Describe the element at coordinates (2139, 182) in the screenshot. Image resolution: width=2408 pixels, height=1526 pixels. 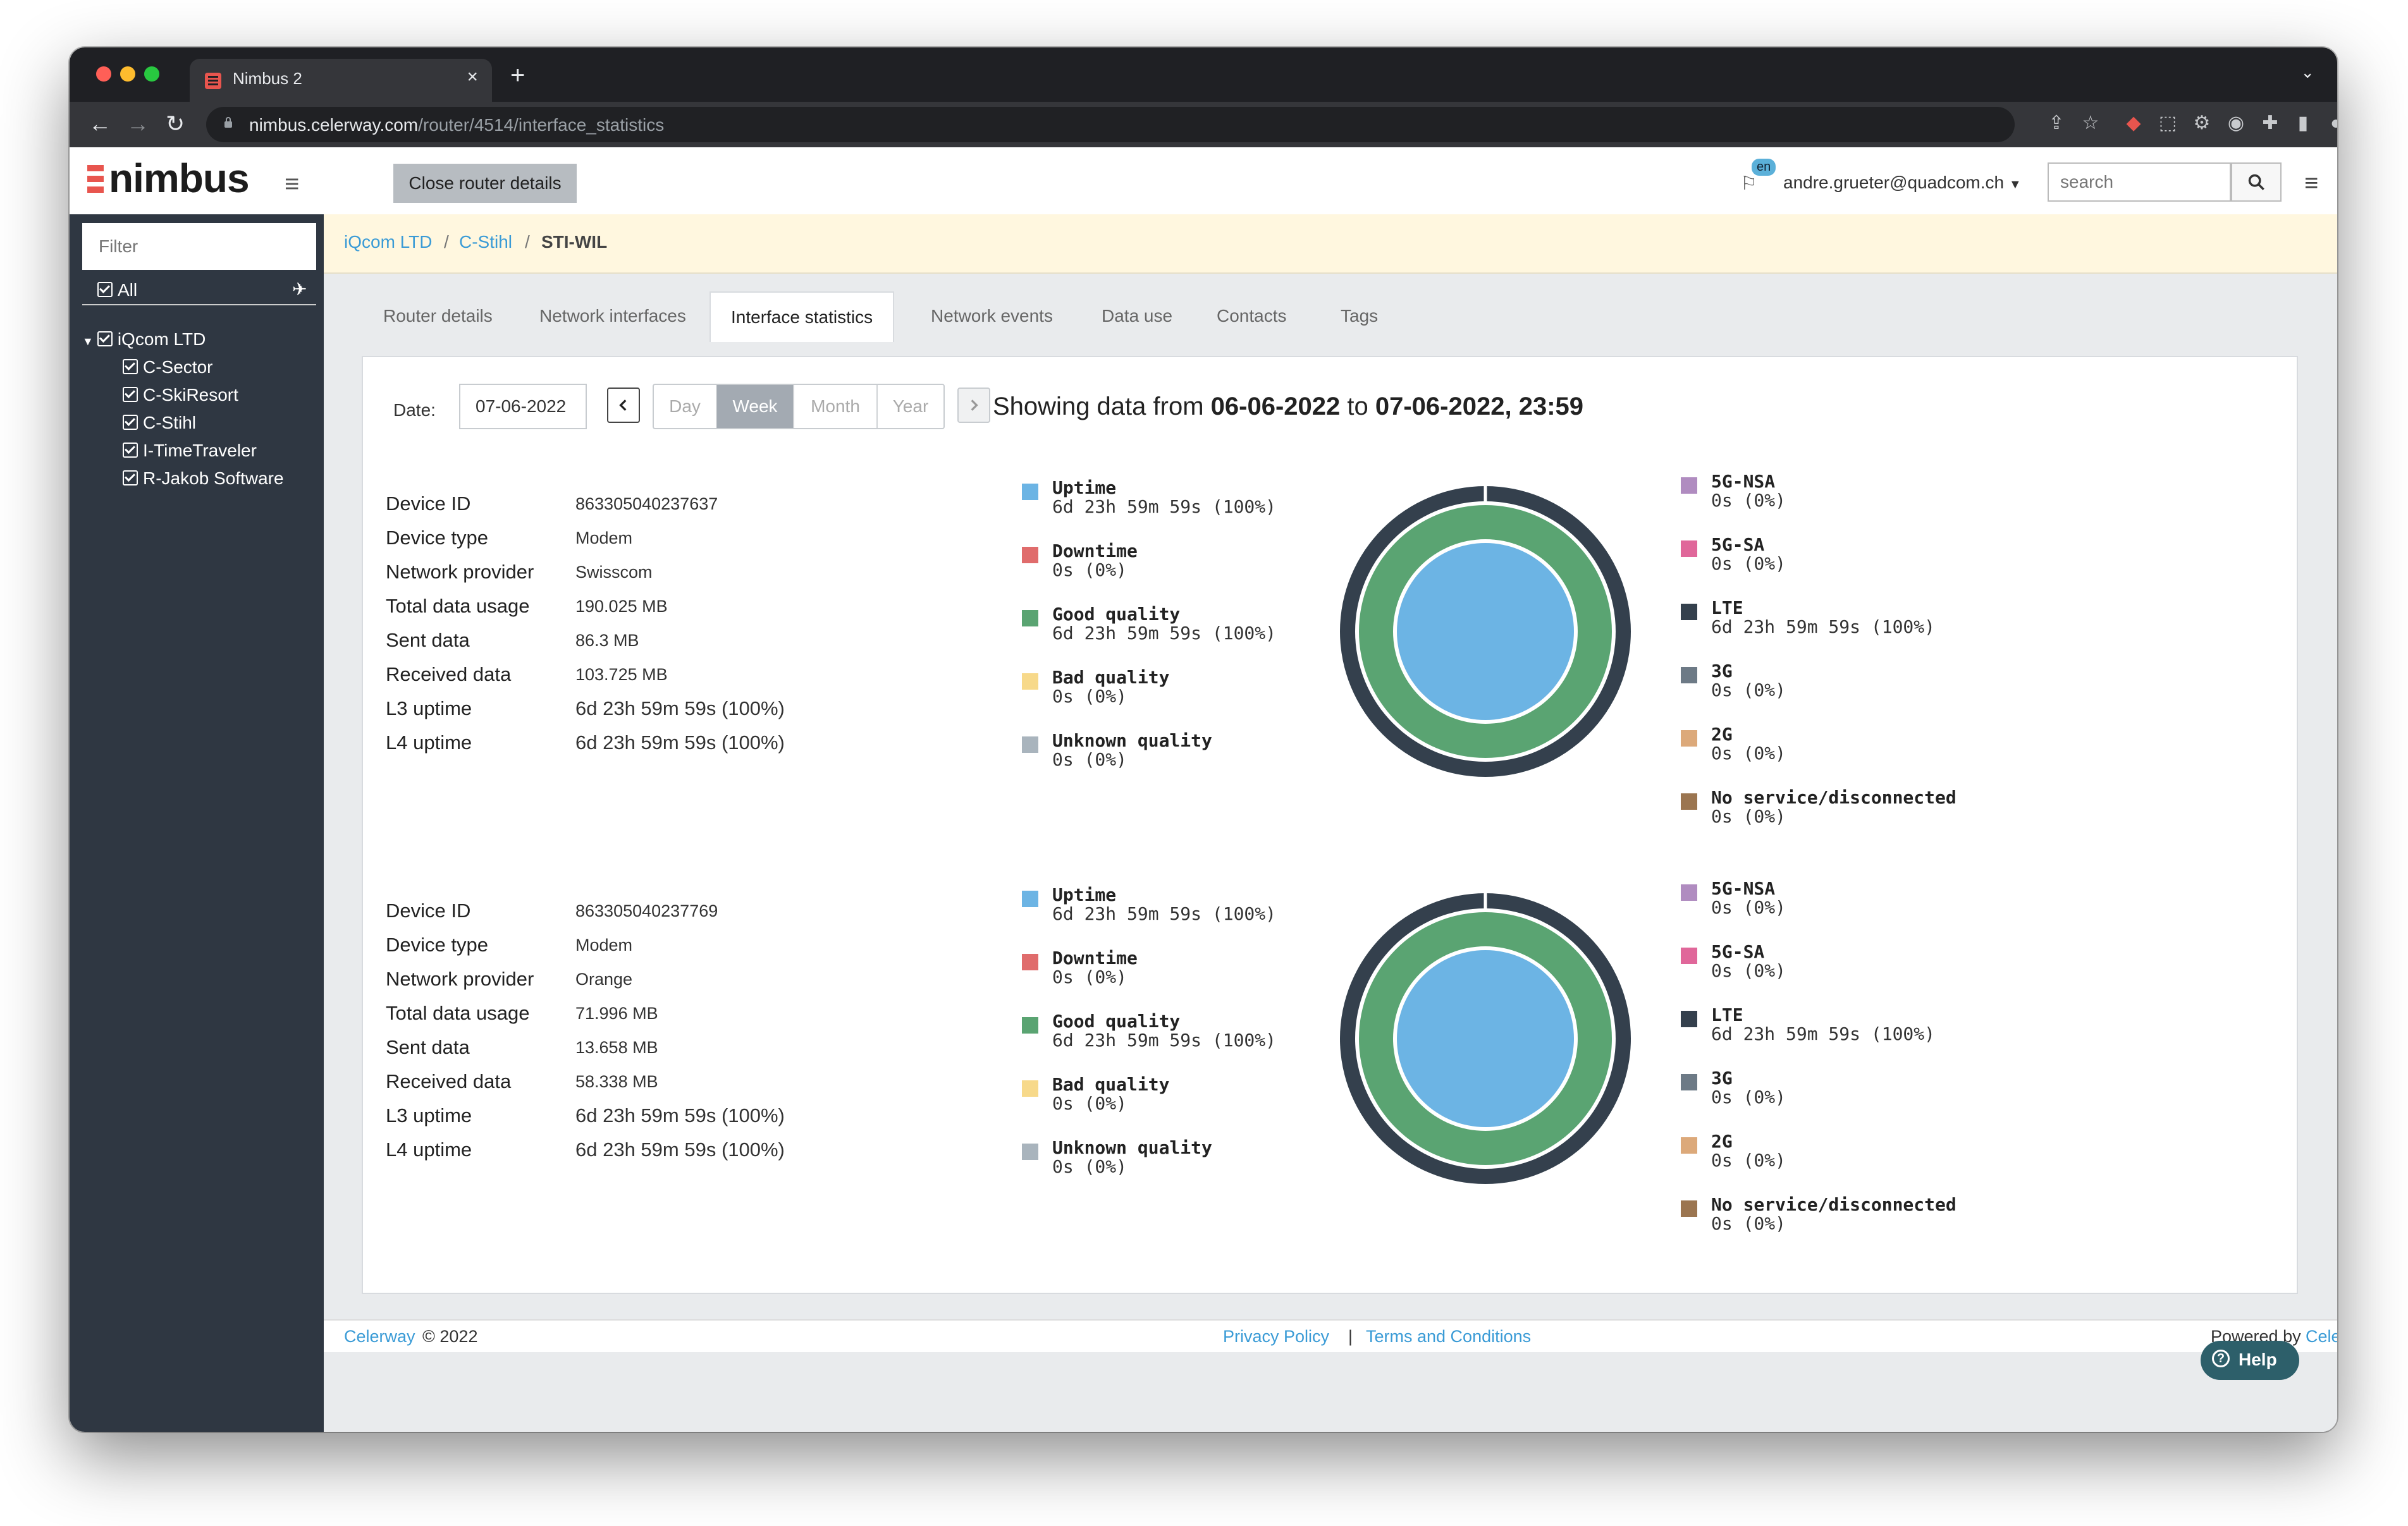
I see `search-input` at that location.